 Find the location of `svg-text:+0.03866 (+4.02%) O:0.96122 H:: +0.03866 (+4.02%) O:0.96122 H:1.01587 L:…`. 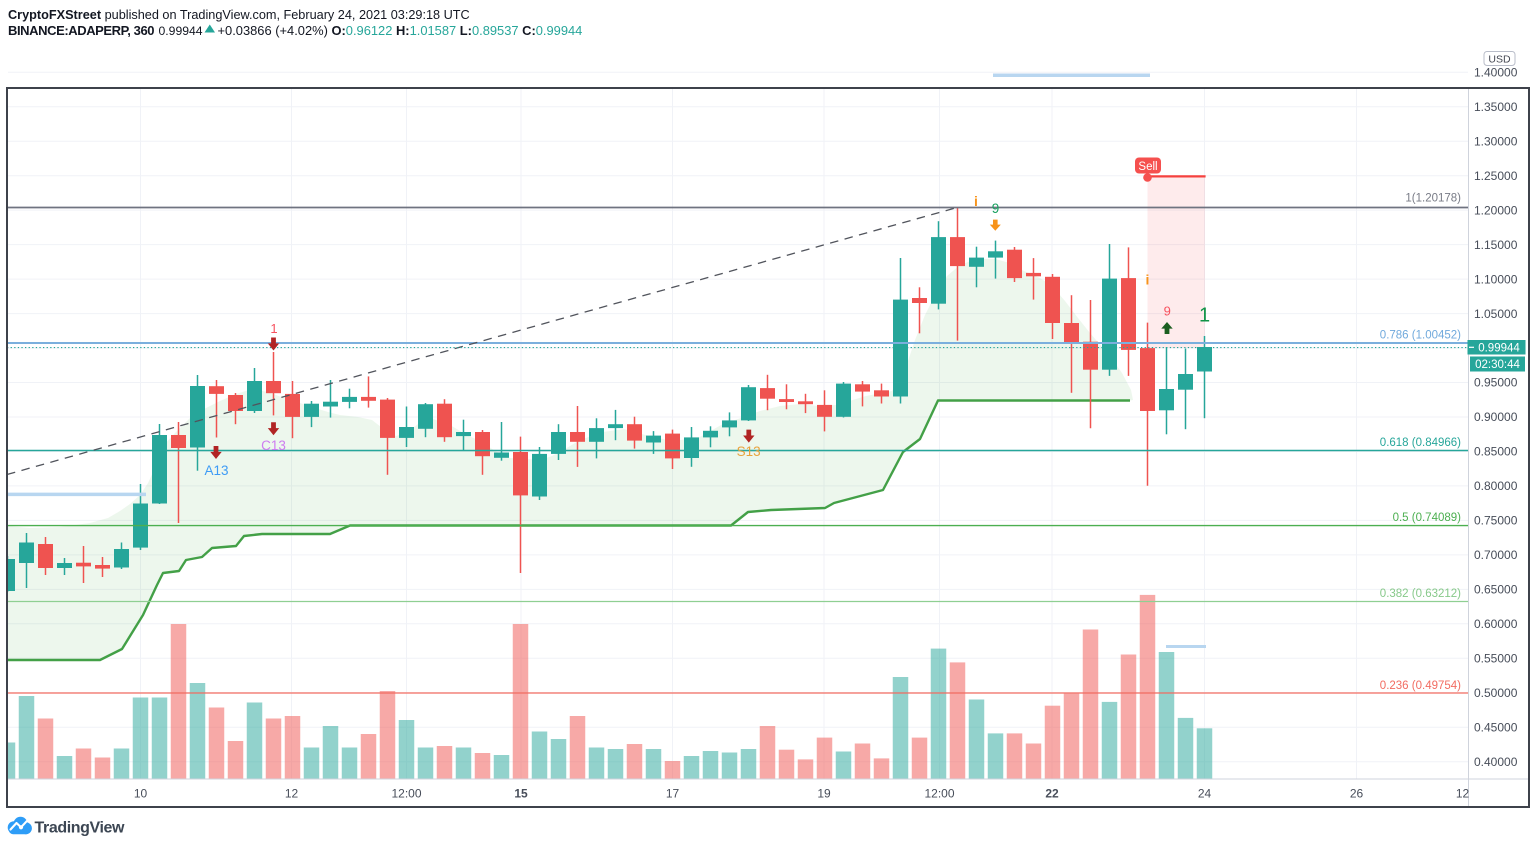

svg-text:+0.03866 (+4.02%) O:0.96122 H:: +0.03866 (+4.02%) O:0.96122 H:1.01587 L:… is located at coordinates (400, 30).